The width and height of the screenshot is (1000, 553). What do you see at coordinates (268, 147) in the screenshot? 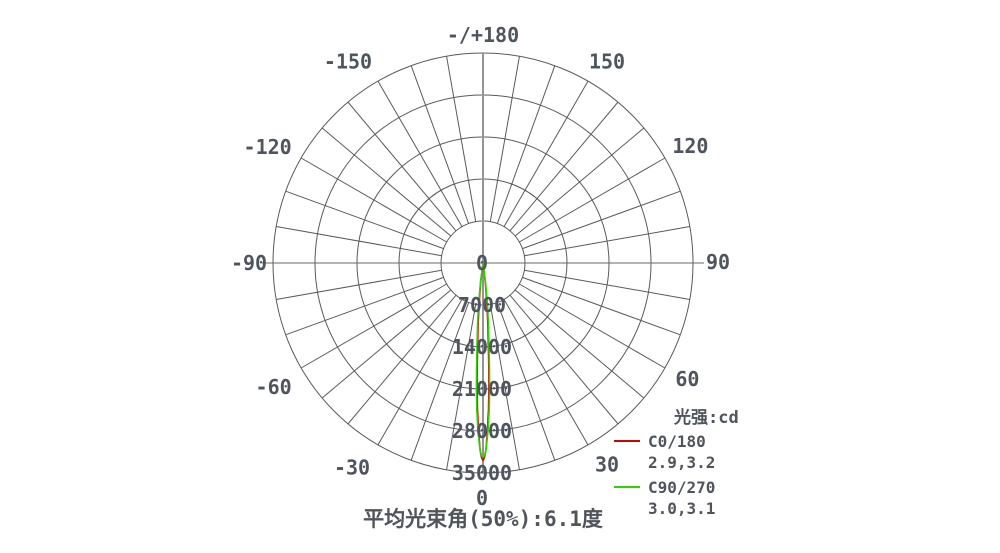
I see `angle-tick-label--120: -120` at bounding box center [268, 147].